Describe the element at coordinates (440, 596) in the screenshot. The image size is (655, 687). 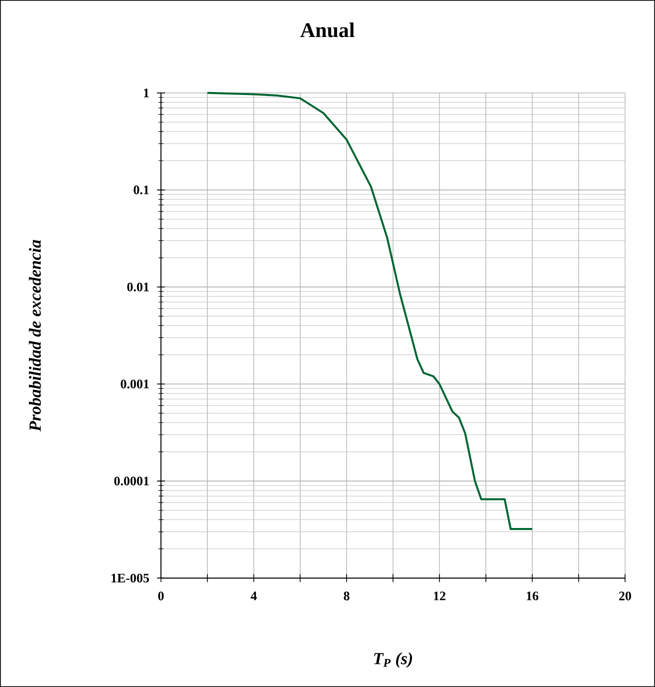
I see `x-tick-label: 12` at that location.